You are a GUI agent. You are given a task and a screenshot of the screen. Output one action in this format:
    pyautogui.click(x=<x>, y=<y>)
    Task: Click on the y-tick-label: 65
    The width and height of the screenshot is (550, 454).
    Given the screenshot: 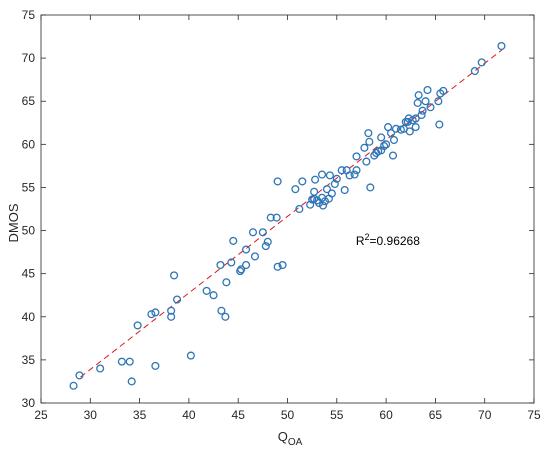 What is the action you would take?
    pyautogui.click(x=29, y=101)
    